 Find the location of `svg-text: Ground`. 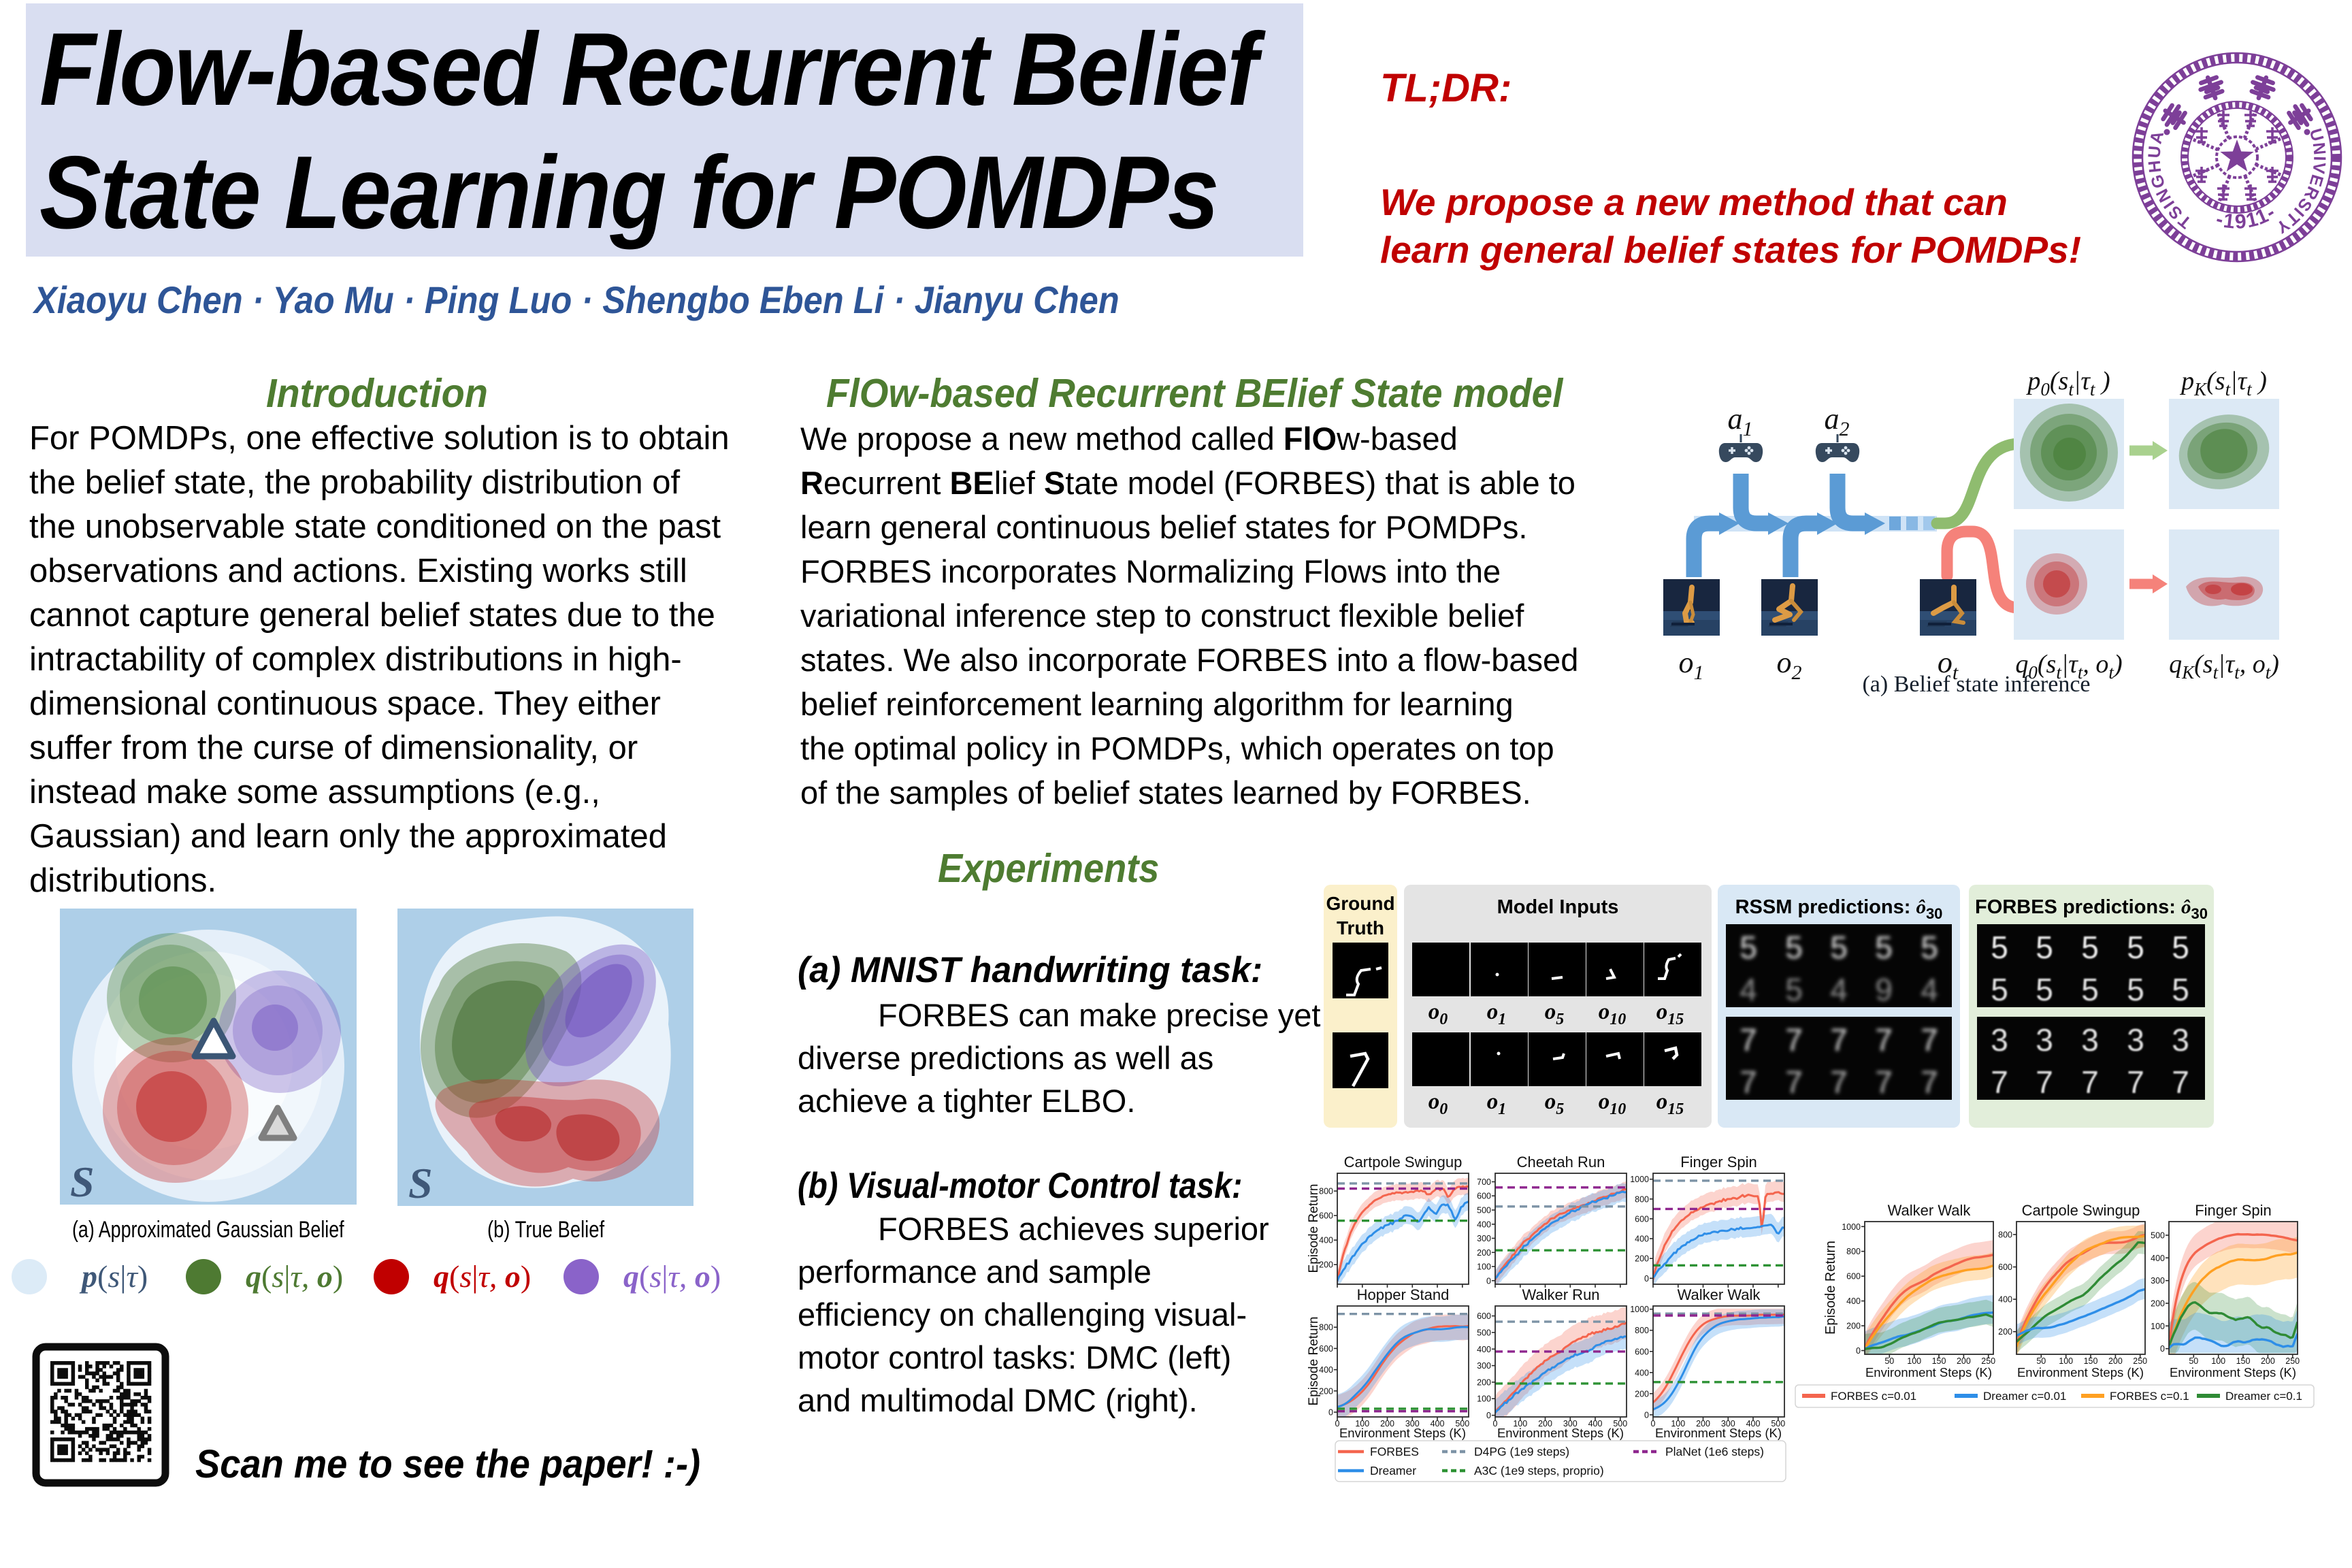

svg-text: Ground is located at coordinates (1360, 904).